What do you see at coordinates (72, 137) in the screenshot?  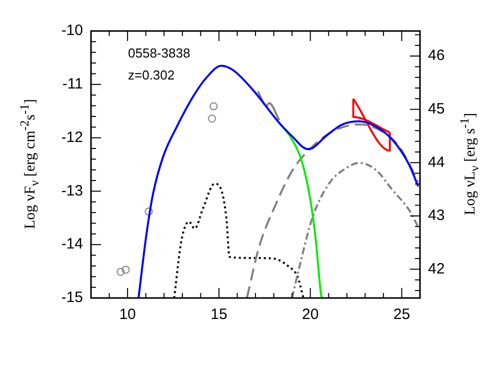 I see `y-tick-label: -12` at bounding box center [72, 137].